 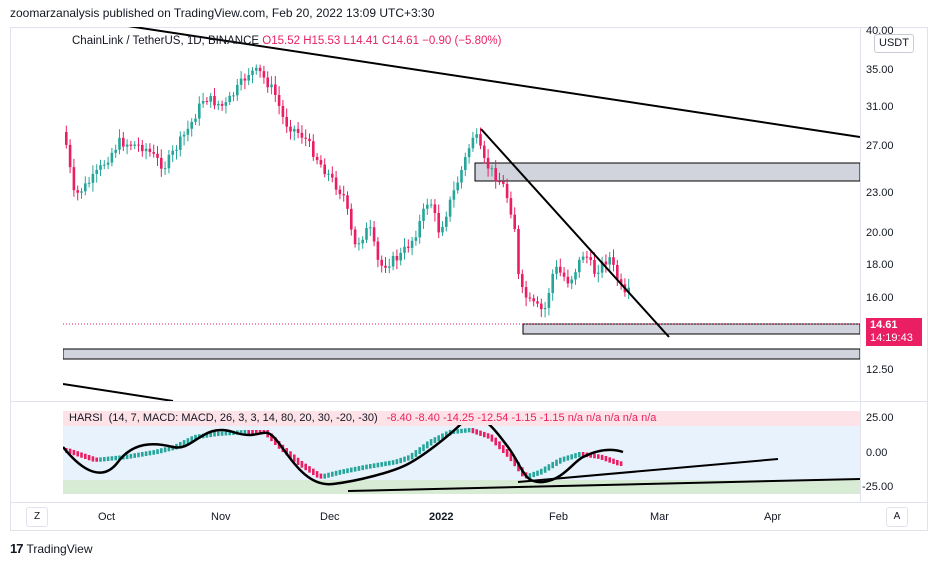 What do you see at coordinates (880, 233) in the screenshot?
I see `price-axis-label: 20.00` at bounding box center [880, 233].